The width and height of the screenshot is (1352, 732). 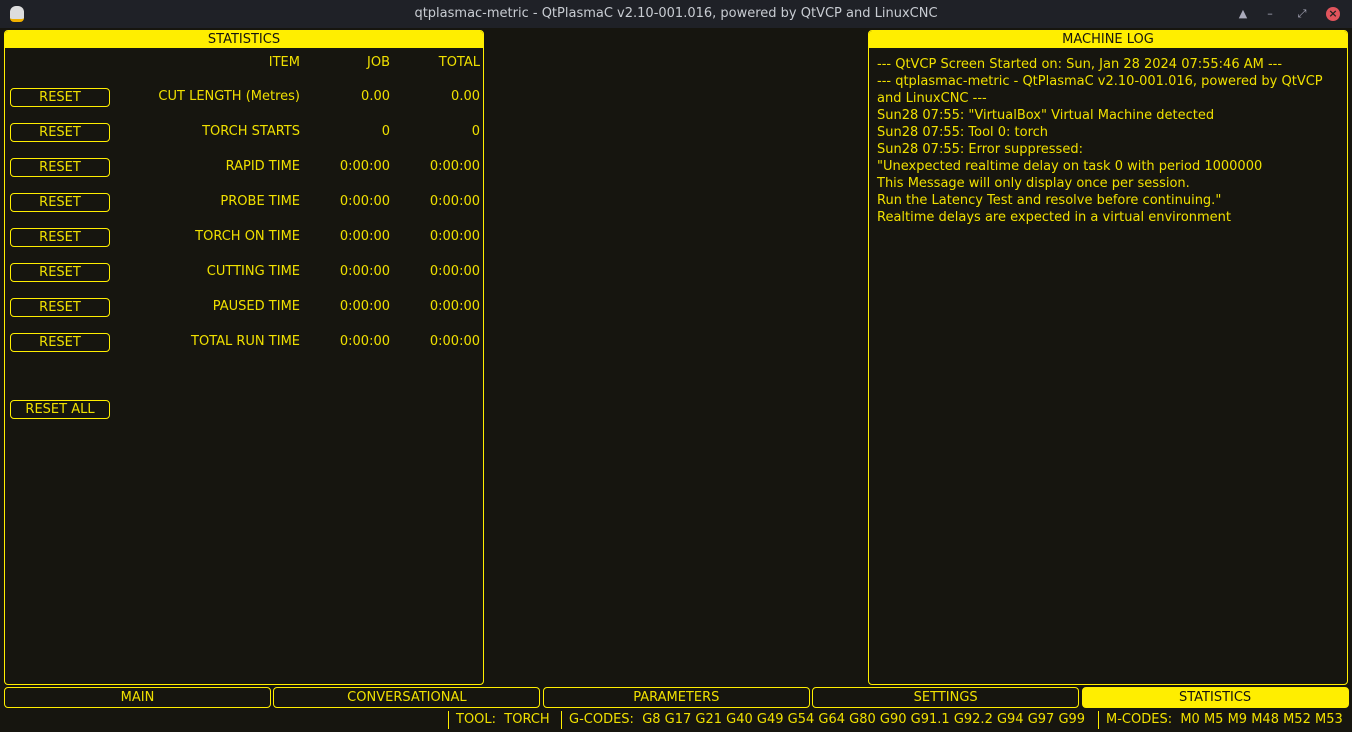 I want to click on statistics-row: CUT LENGTH (Metres) 0.00 0.00, so click(x=245, y=97).